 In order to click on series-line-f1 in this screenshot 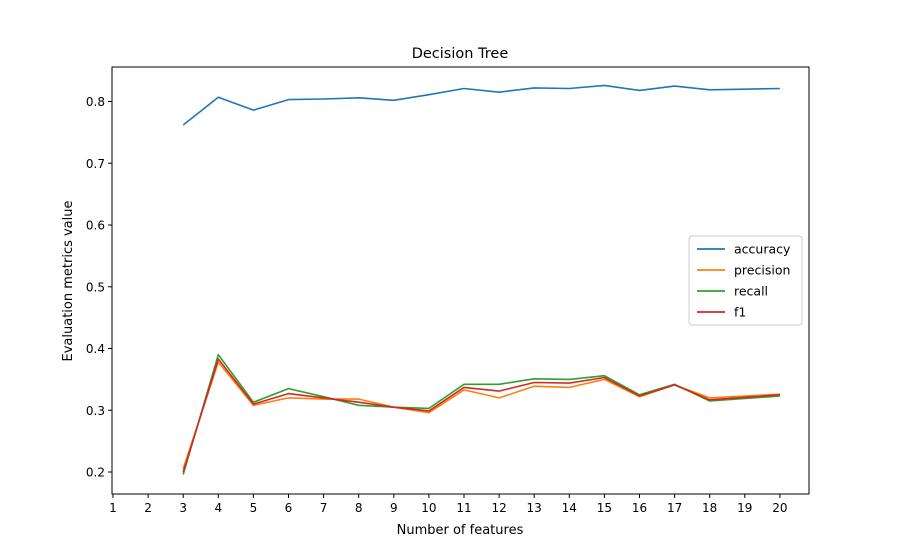, I will do `click(481, 415)`.